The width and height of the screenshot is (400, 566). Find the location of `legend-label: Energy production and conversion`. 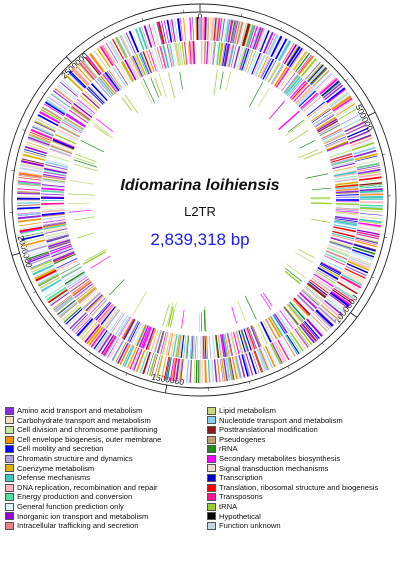

legend-label: Energy production and conversion is located at coordinates (75, 497).